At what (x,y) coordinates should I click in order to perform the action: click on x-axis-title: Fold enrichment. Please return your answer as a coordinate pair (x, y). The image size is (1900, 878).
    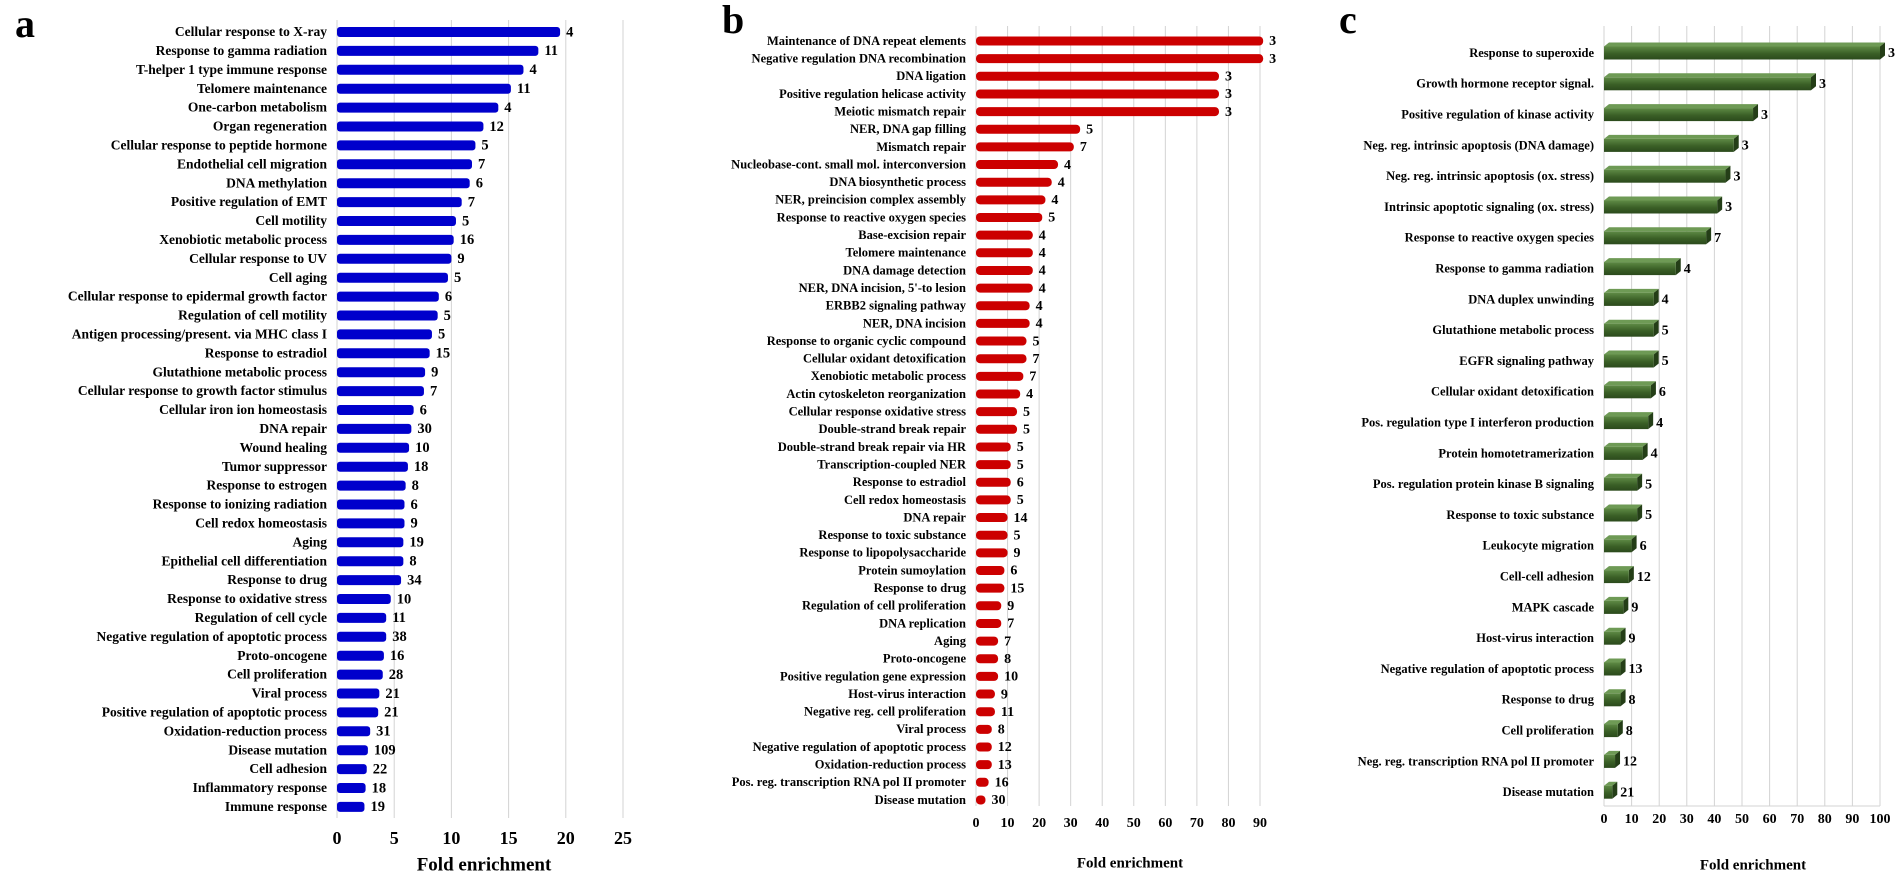
    Looking at the image, I should click on (484, 864).